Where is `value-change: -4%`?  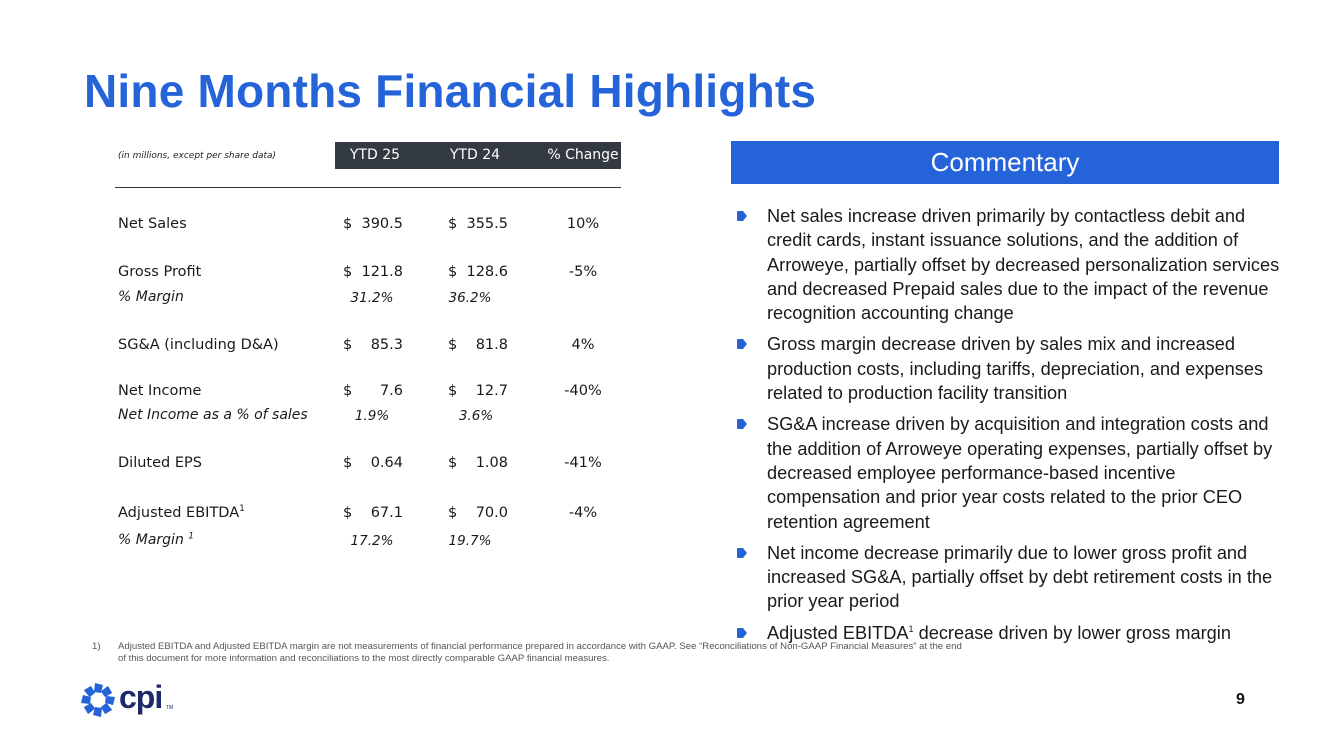
value-change: -4% is located at coordinates (583, 513).